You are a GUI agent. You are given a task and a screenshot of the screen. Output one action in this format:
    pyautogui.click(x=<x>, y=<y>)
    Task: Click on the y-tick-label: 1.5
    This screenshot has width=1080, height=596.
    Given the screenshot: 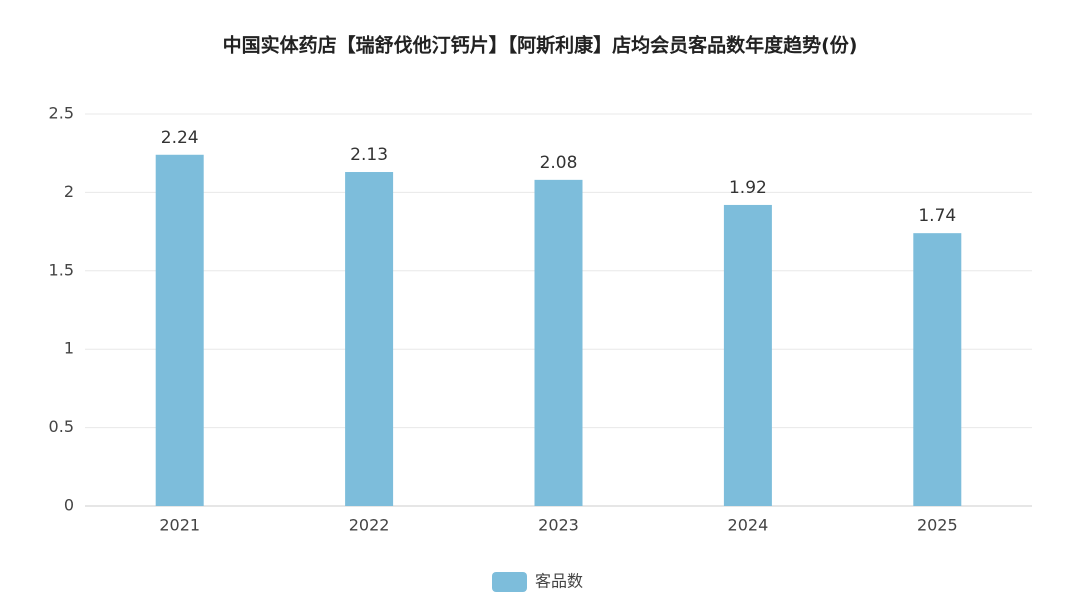 What is the action you would take?
    pyautogui.click(x=61, y=269)
    